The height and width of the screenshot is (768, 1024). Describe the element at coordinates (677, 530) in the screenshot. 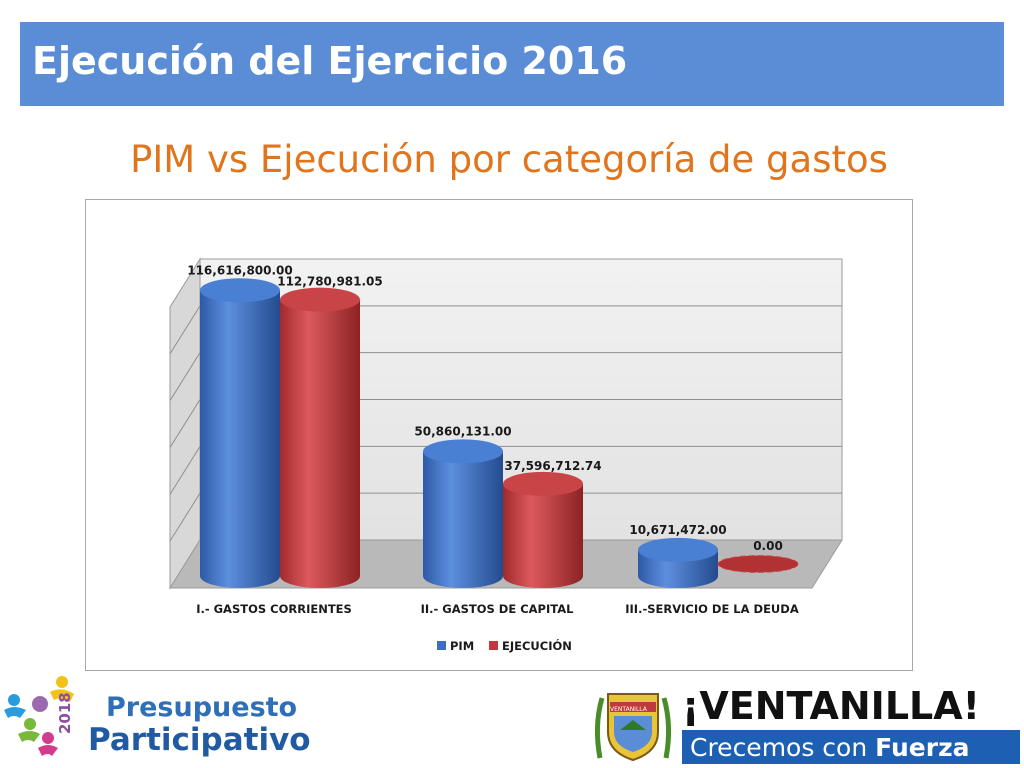

I see `data-label: 10,671,472.00` at that location.